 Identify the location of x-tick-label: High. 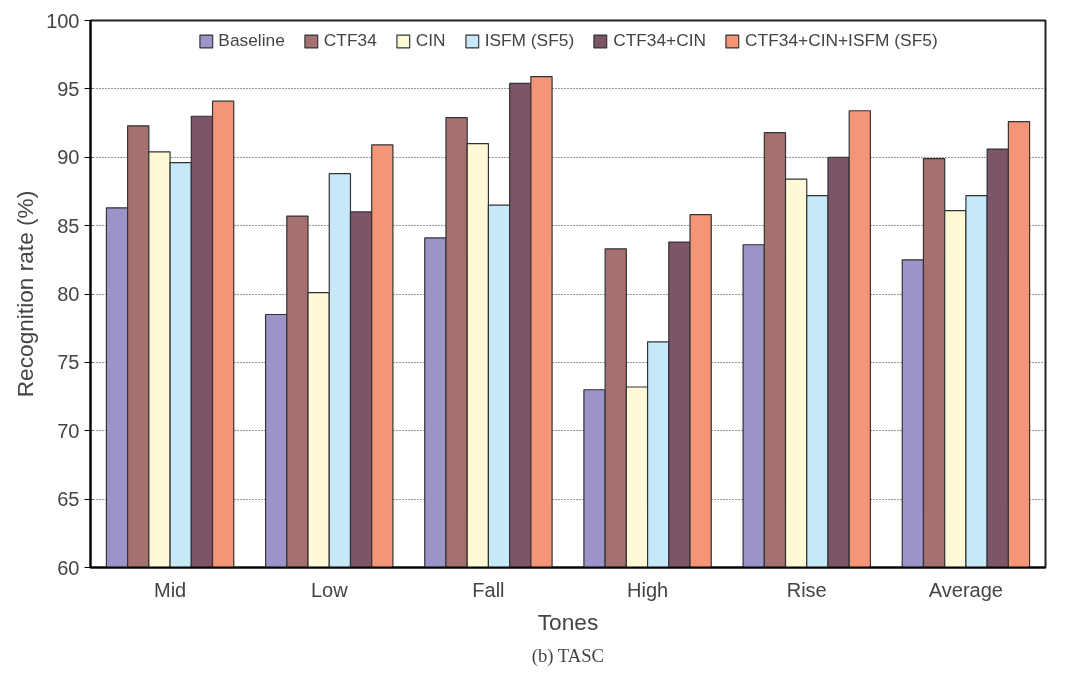
(648, 589).